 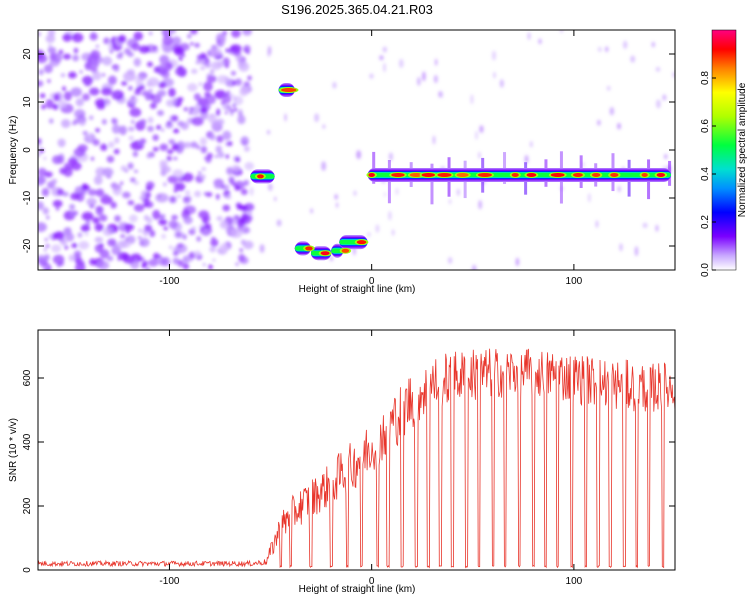 I want to click on colorbar-tick-label: 0.4, so click(x=705, y=174).